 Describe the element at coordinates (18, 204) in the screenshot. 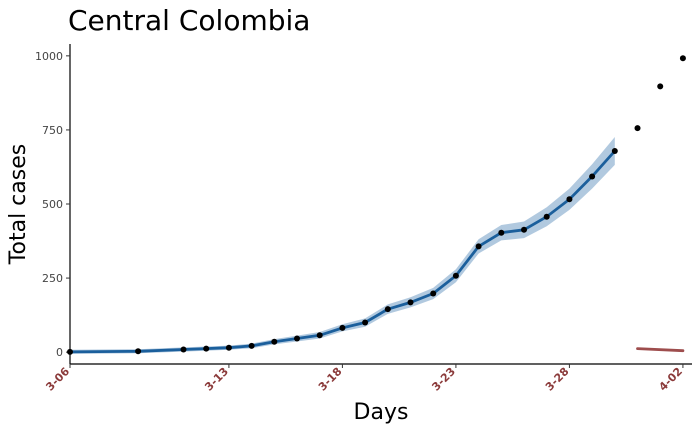

I see `y-axis-title: Total cases` at that location.